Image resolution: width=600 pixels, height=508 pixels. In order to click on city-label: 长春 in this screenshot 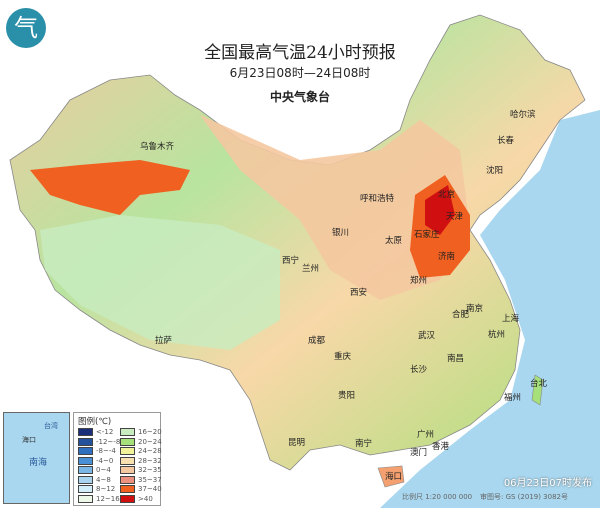, I will do `click(506, 141)`.